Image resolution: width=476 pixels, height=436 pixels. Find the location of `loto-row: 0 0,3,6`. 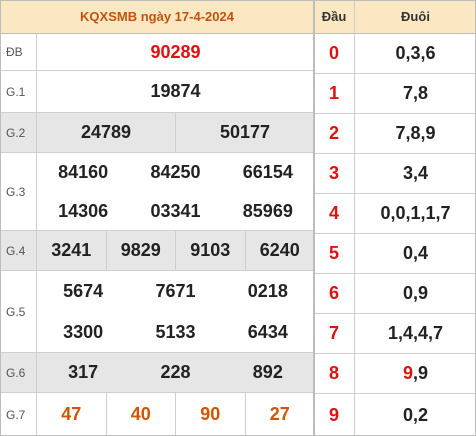

loto-row: 0 0,3,6 is located at coordinates (395, 54).